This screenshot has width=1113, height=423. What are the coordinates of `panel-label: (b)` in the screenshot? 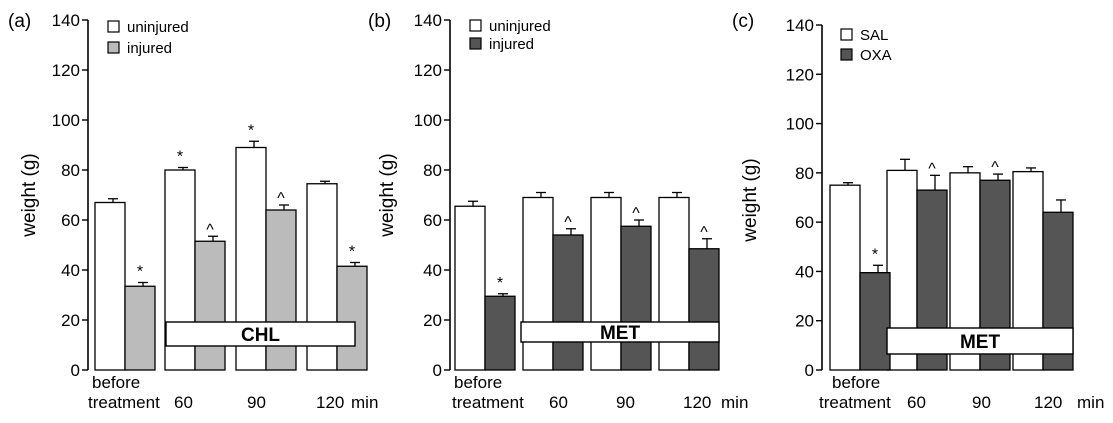 It's located at (379, 21).